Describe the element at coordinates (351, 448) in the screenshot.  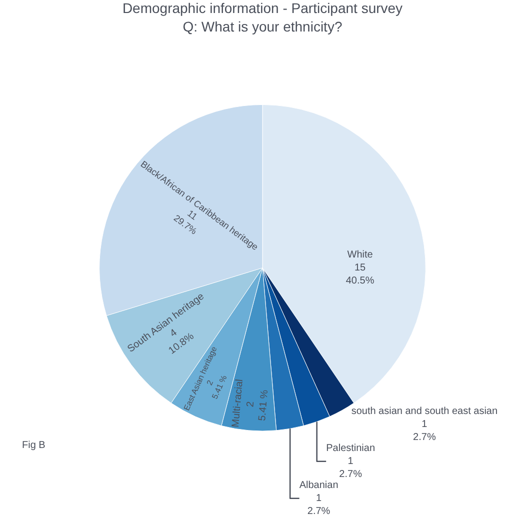
I see `slice-label: Palestinian` at that location.